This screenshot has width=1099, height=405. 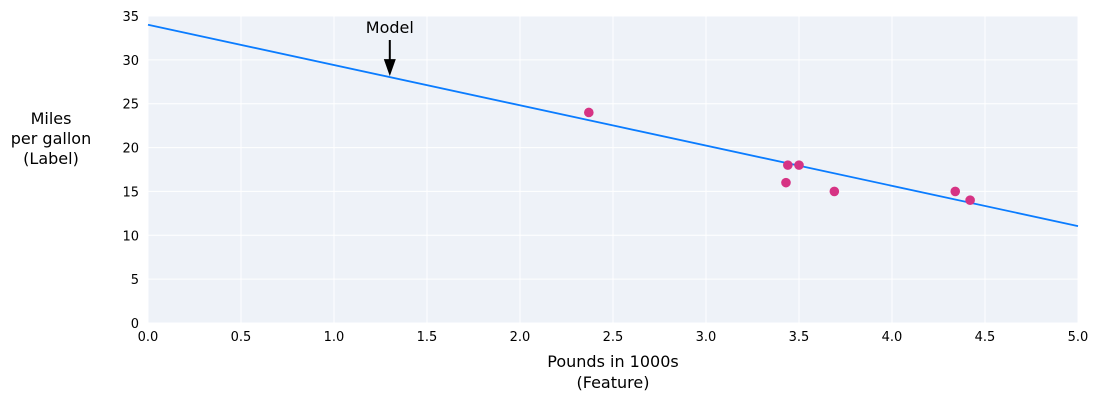 I want to click on x-axis-label: (Feature), so click(x=613, y=382).